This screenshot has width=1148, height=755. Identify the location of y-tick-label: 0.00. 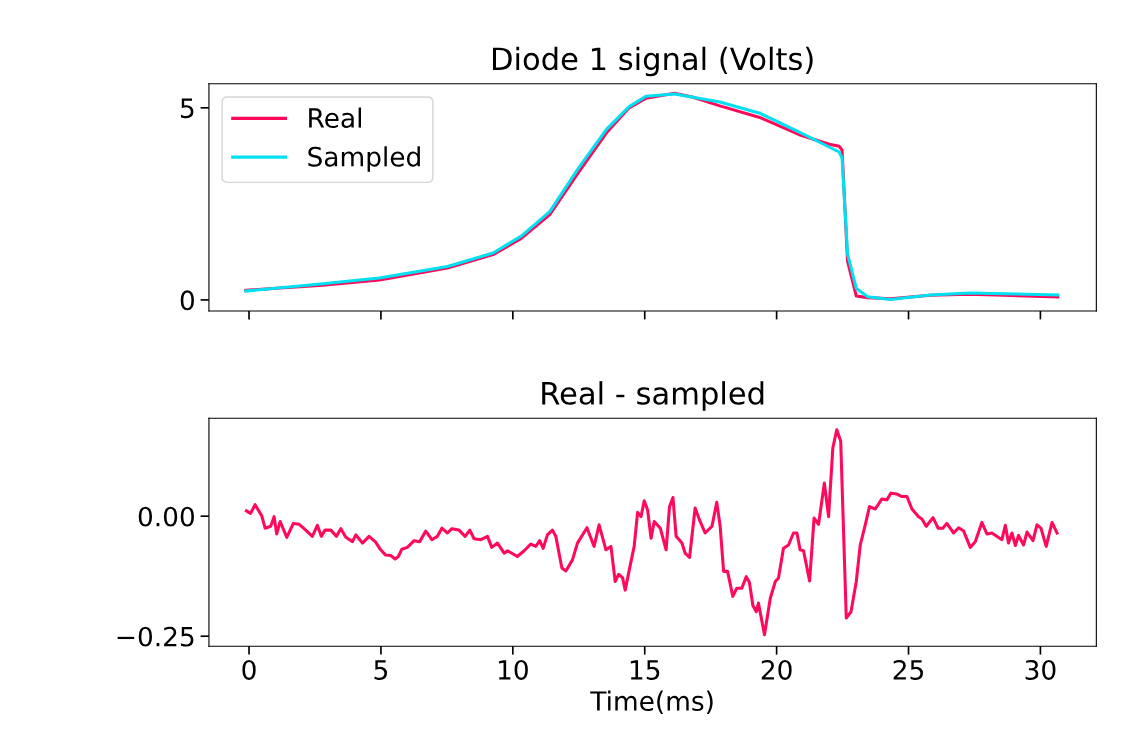
(166, 516).